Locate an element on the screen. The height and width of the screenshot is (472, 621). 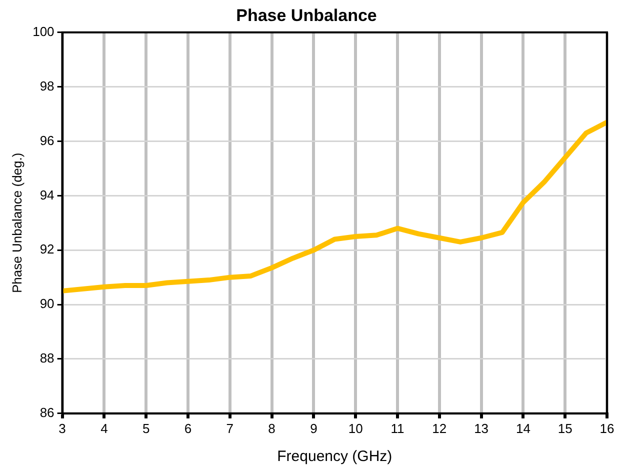
x-tick-label: 3 is located at coordinates (62, 428).